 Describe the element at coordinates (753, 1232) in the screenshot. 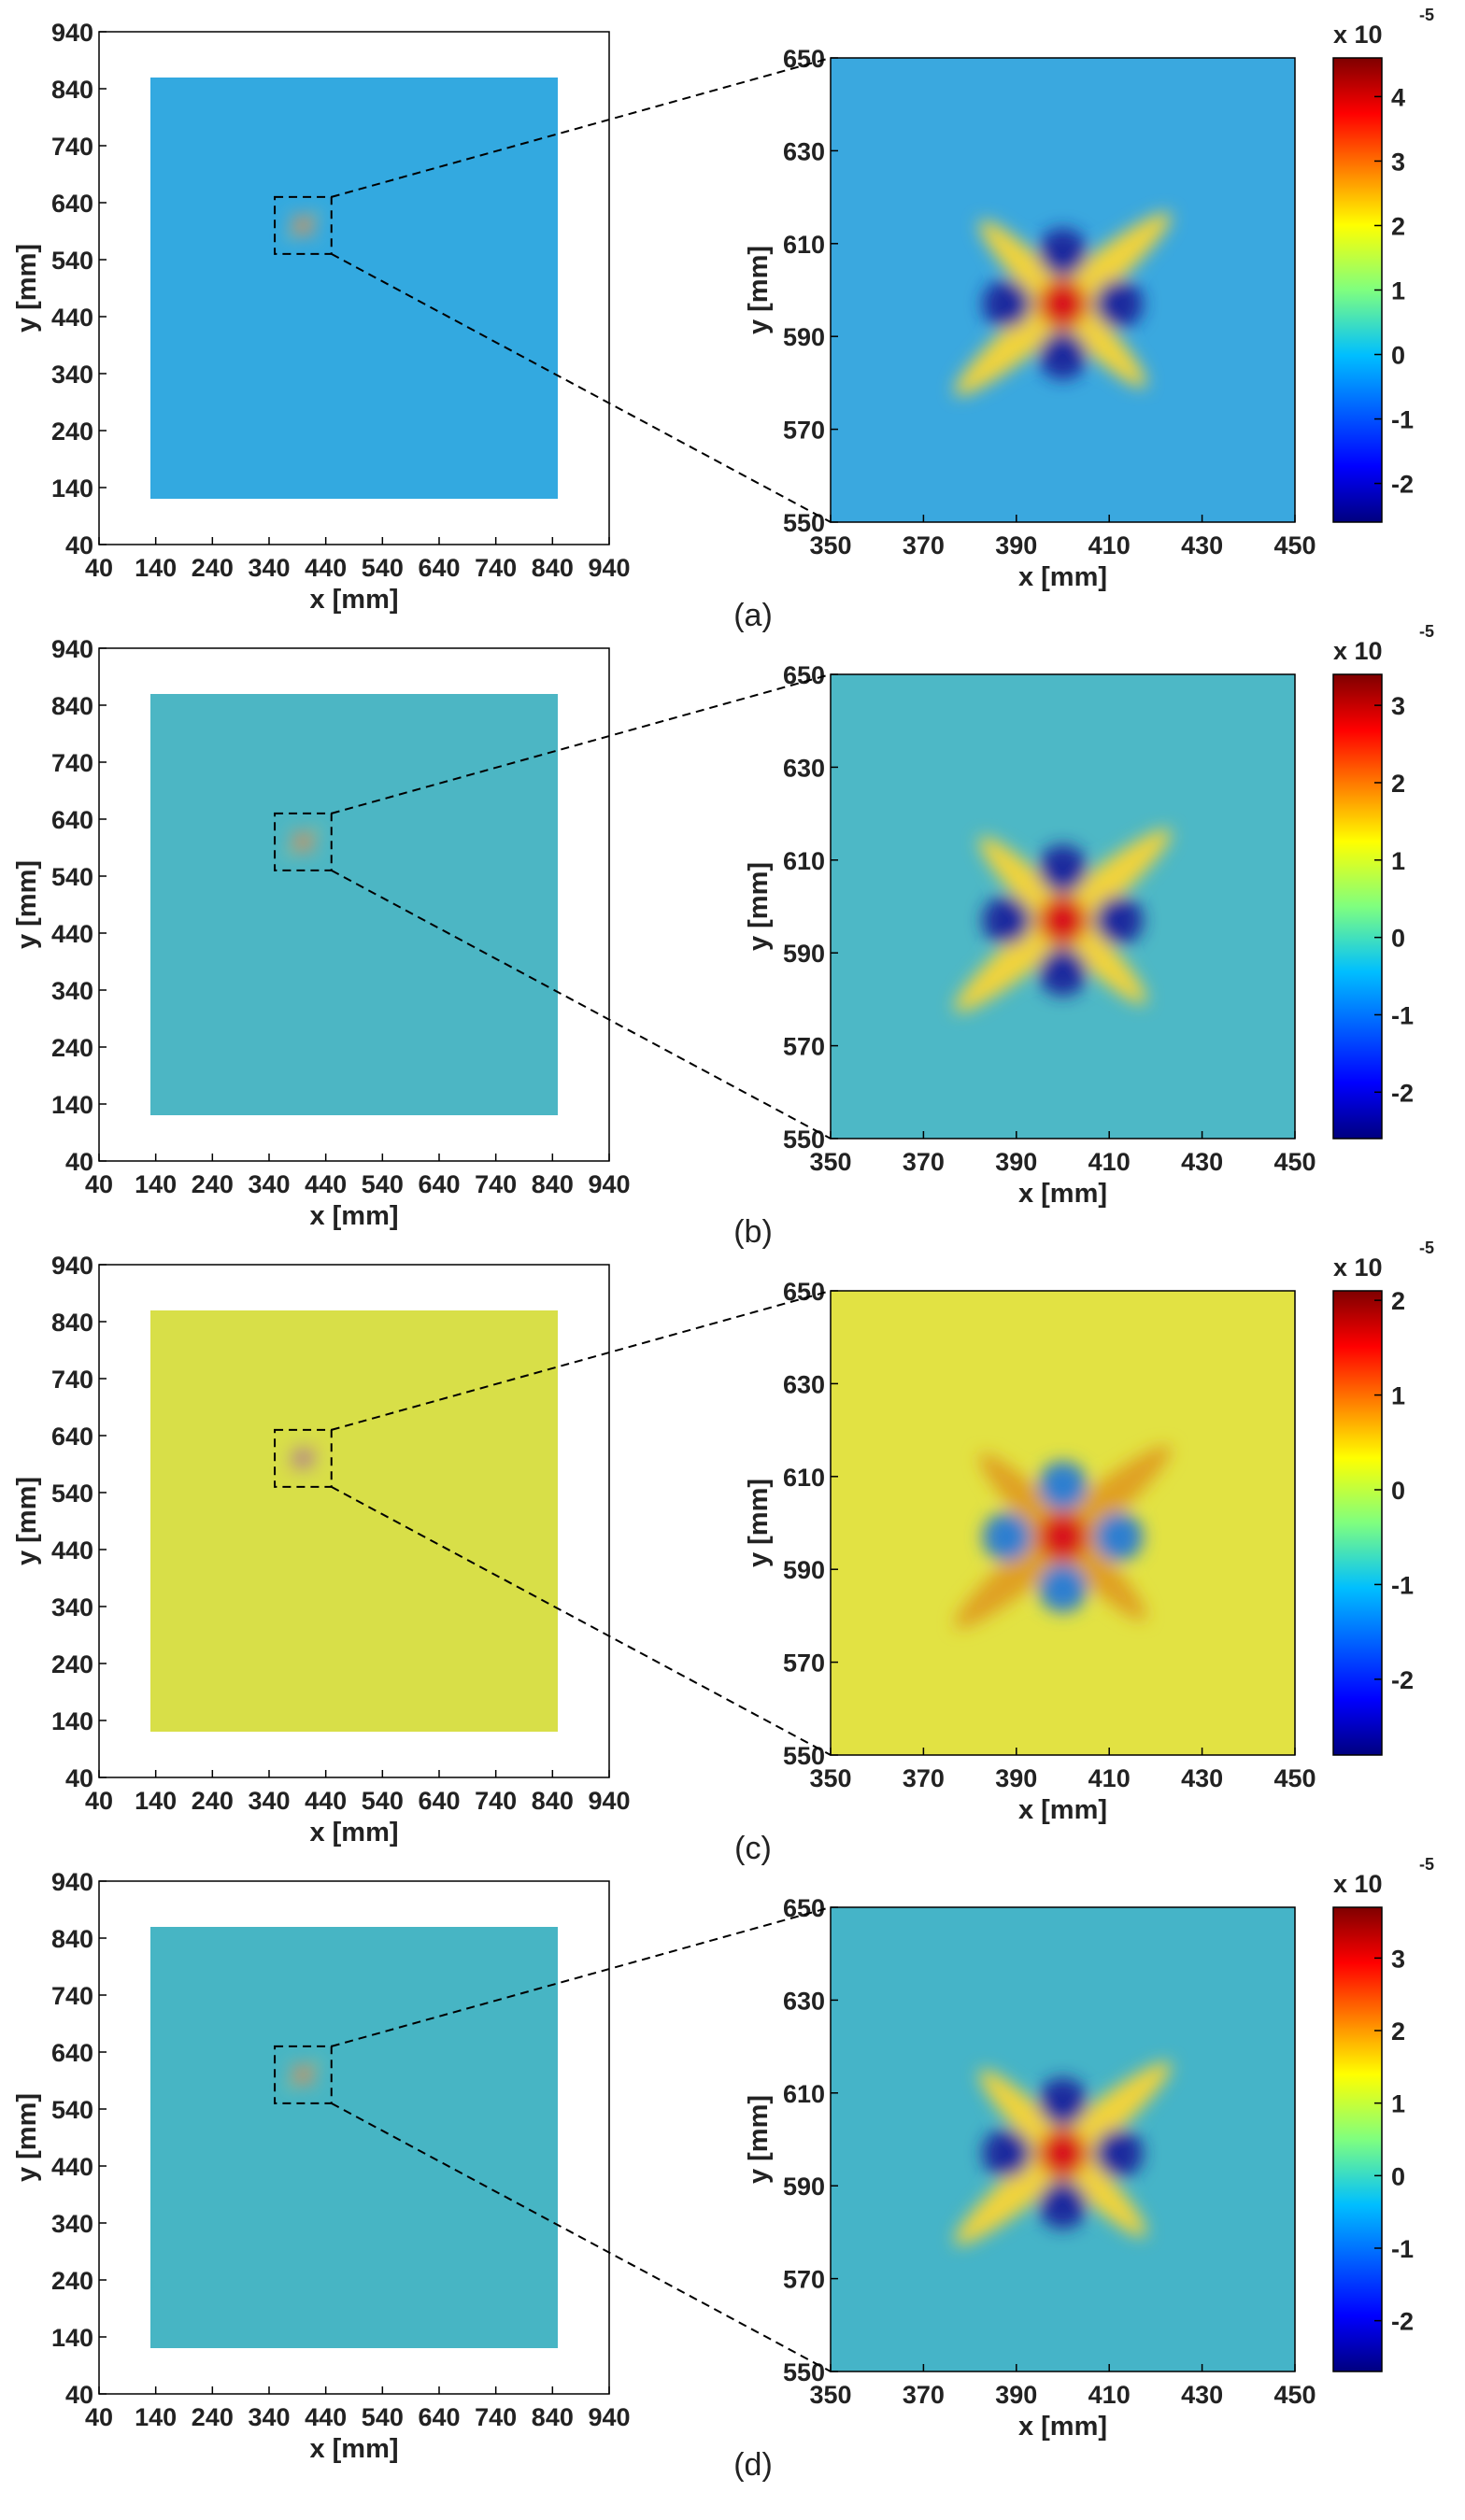

I see `panel-label: (b)` at that location.